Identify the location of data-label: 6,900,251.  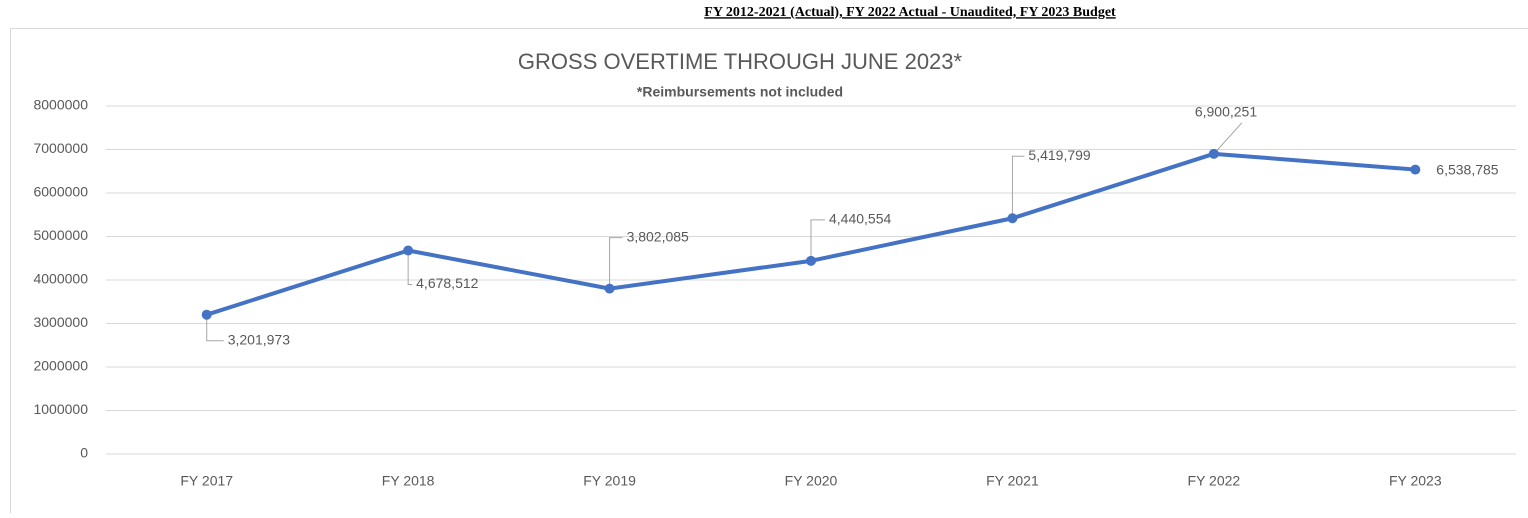
(1226, 112).